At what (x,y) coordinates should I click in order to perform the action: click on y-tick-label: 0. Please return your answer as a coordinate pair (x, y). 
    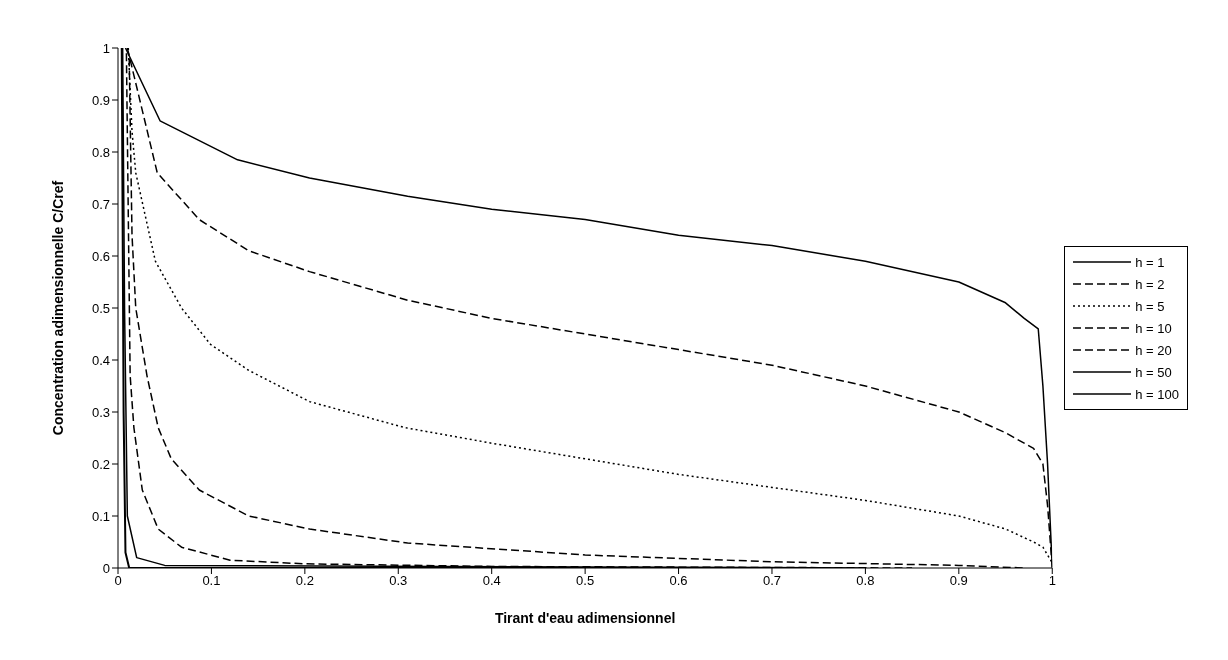
    Looking at the image, I should click on (106, 568).